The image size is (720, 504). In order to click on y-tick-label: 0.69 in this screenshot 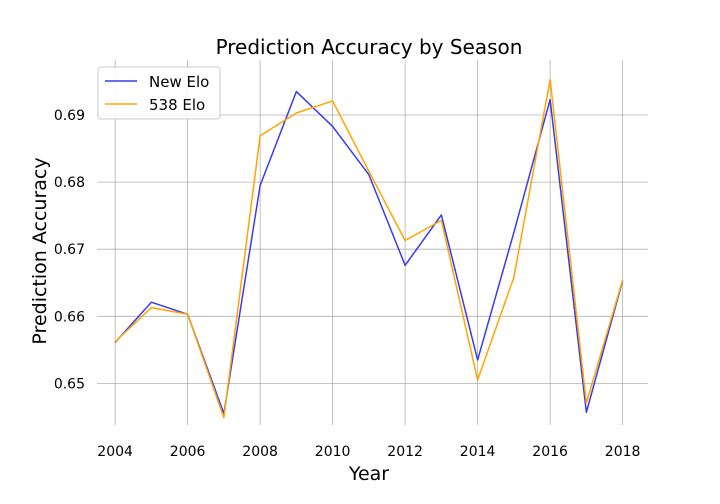, I will do `click(69, 116)`.